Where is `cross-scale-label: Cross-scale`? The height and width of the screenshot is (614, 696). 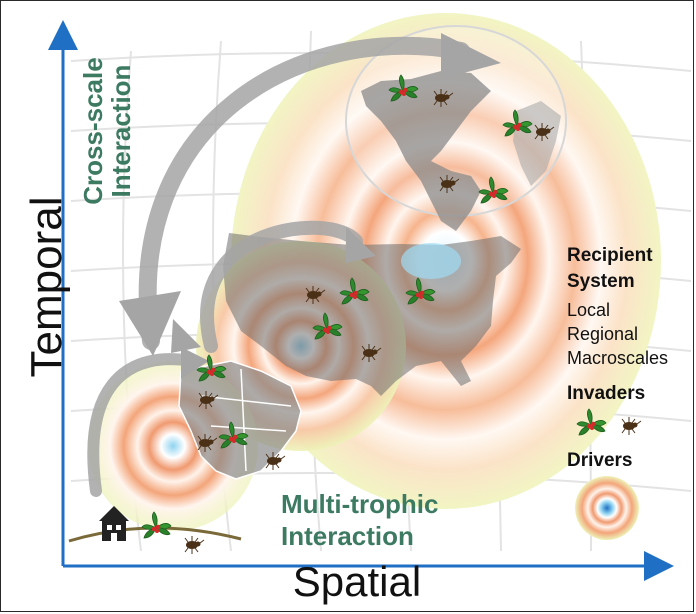
cross-scale-label: Cross-scale is located at coordinates (93, 131).